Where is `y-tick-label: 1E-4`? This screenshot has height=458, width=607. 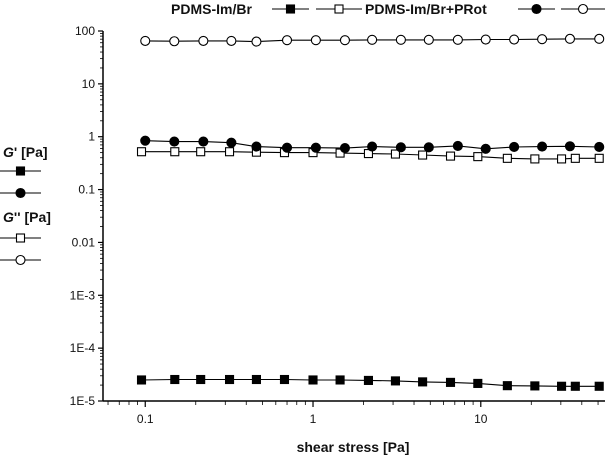 y-tick-label: 1E-4 is located at coordinates (83, 348).